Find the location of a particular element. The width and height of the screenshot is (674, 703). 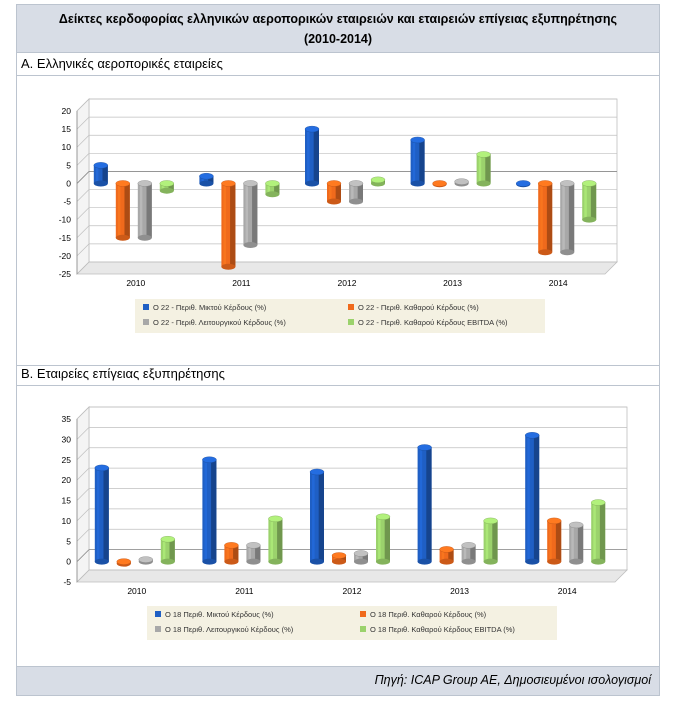

section-b-divider is located at coordinates (338, 385).